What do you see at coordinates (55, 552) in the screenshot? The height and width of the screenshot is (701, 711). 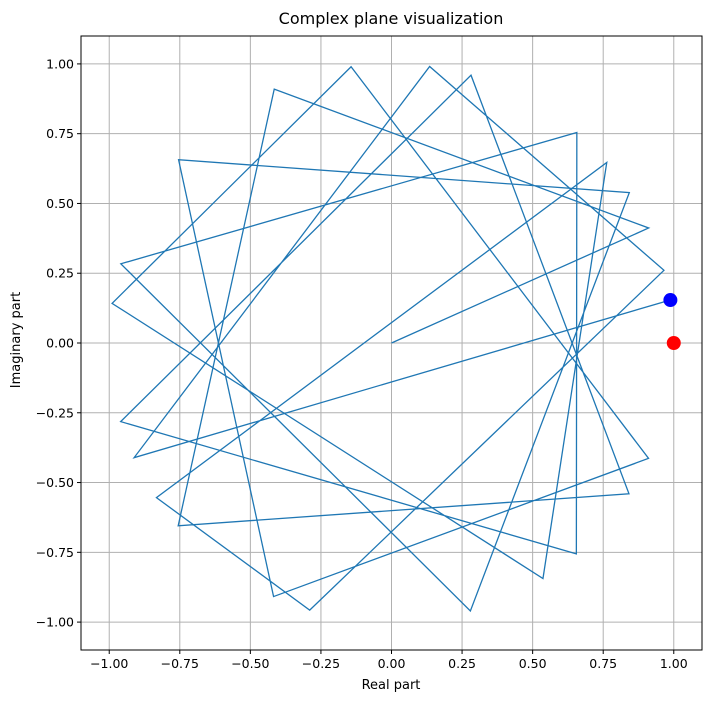 I see `y-tick-label: −0.75` at bounding box center [55, 552].